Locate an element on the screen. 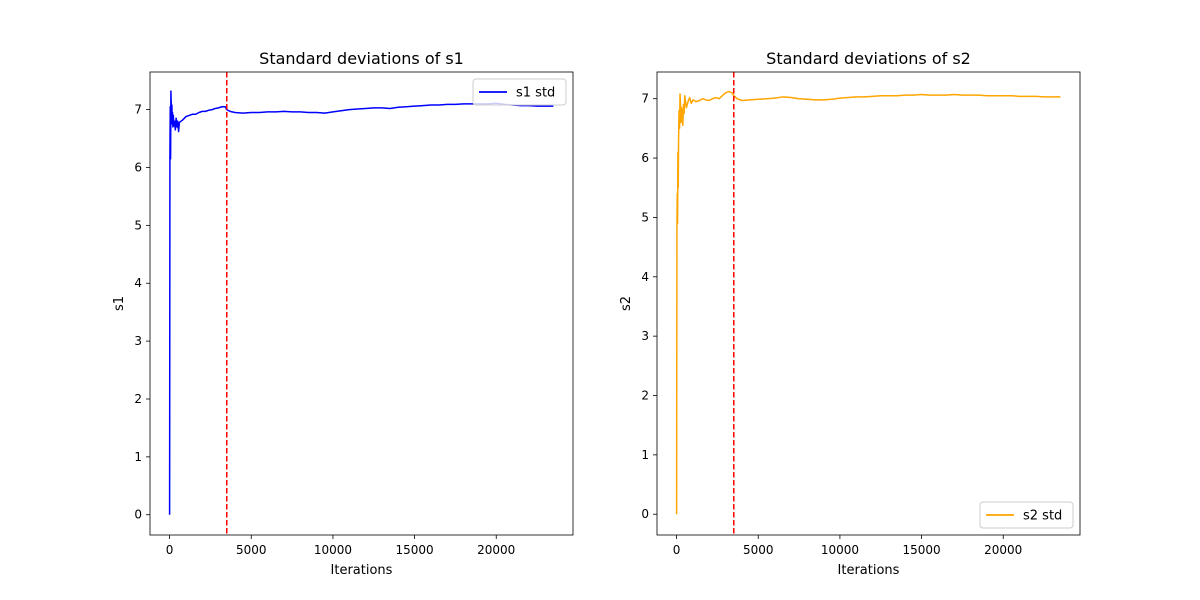 The image size is (1200, 600). legend: s1 std is located at coordinates (519, 92).